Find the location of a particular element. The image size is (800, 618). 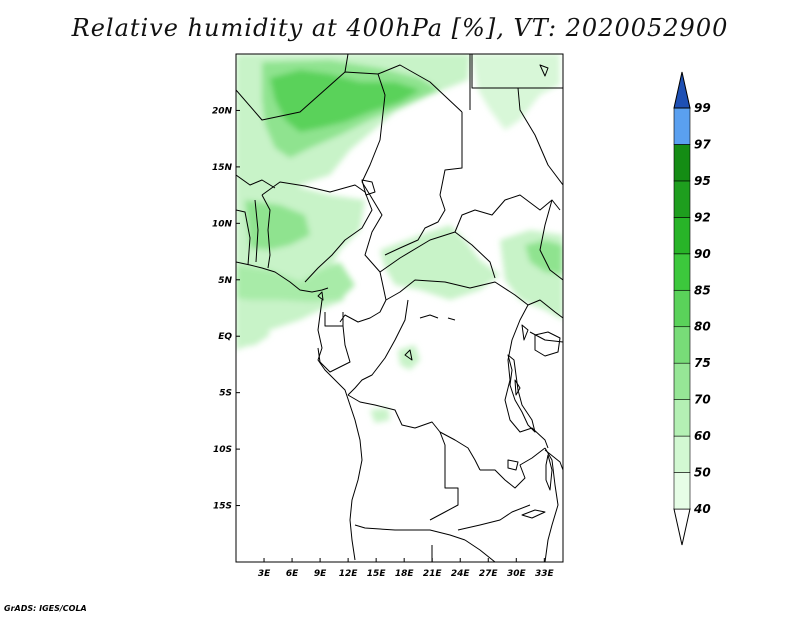

lat-tick-label: 15S is located at coordinates (222, 507).